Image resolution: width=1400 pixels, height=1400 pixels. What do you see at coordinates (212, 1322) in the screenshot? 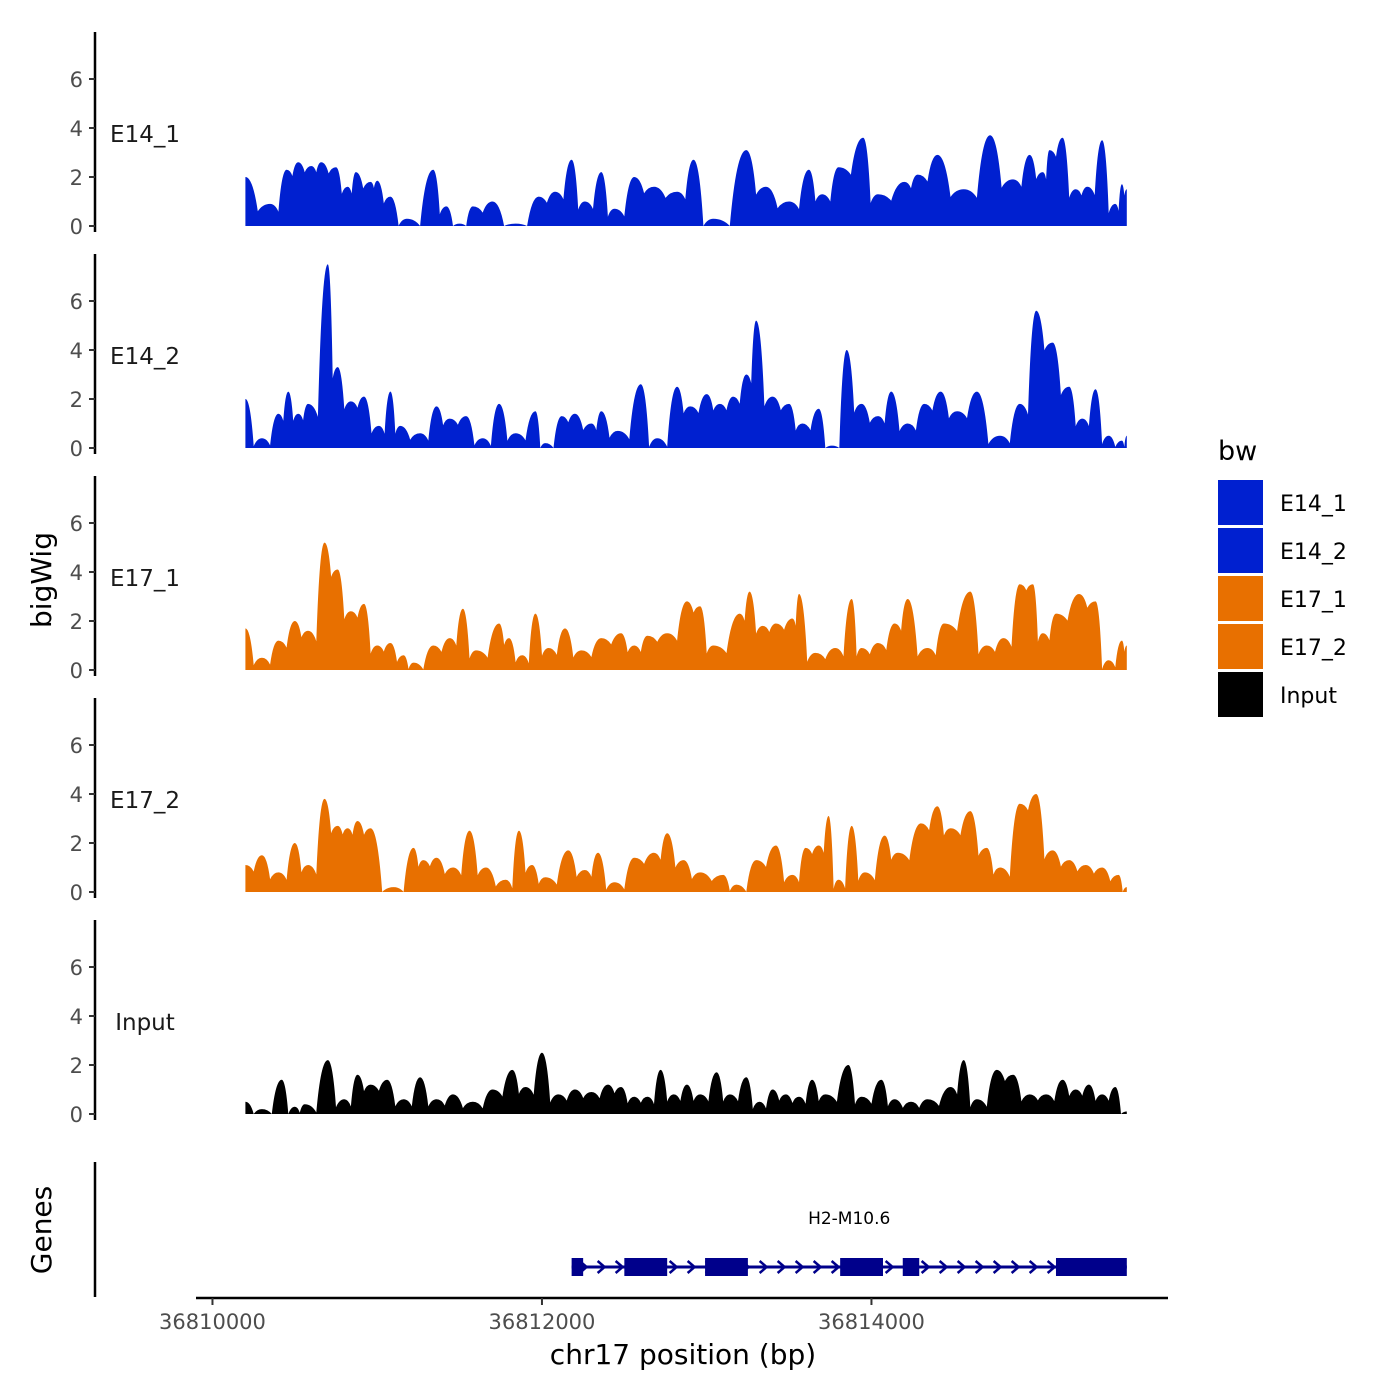
I see `x-tick-label: 36810000` at bounding box center [212, 1322].